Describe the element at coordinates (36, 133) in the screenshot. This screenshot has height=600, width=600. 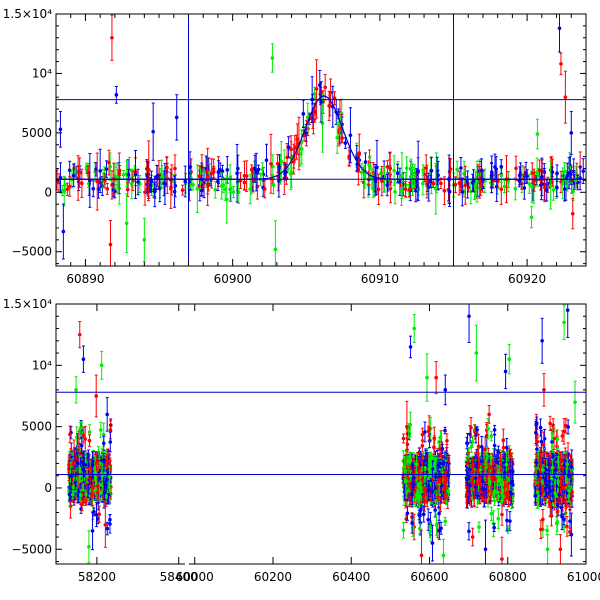
I see `y-tick-label: 5000` at that location.